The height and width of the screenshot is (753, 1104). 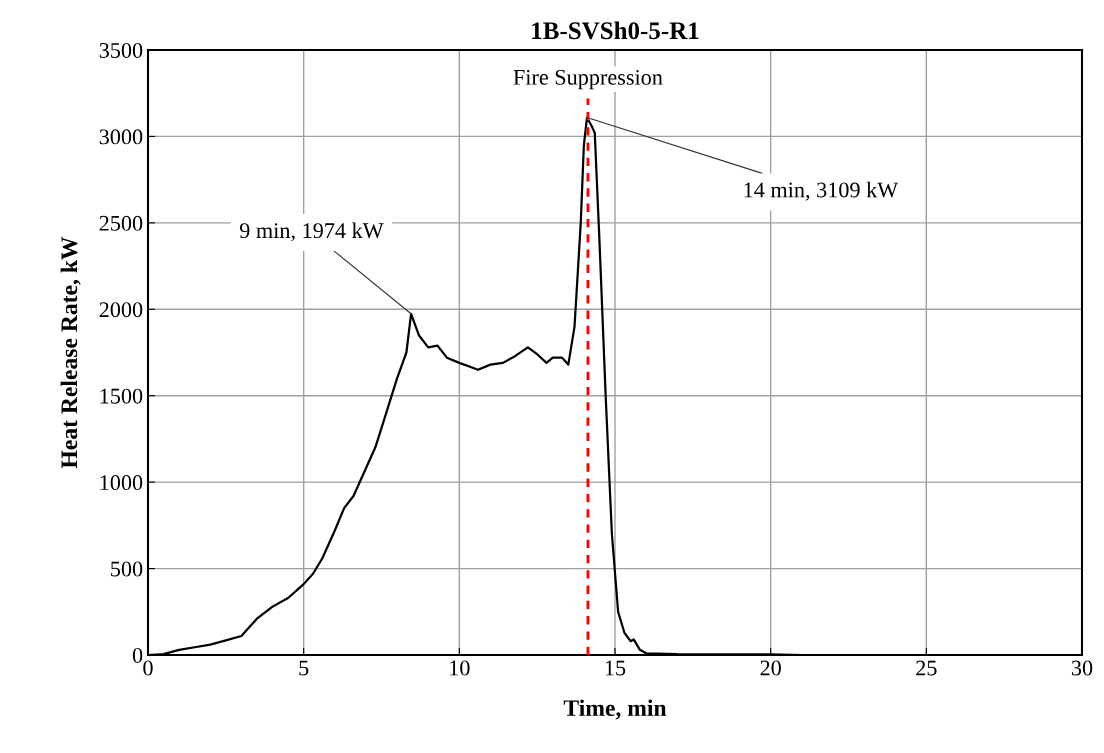 What do you see at coordinates (460, 668) in the screenshot?
I see `x-tick-label: 10` at bounding box center [460, 668].